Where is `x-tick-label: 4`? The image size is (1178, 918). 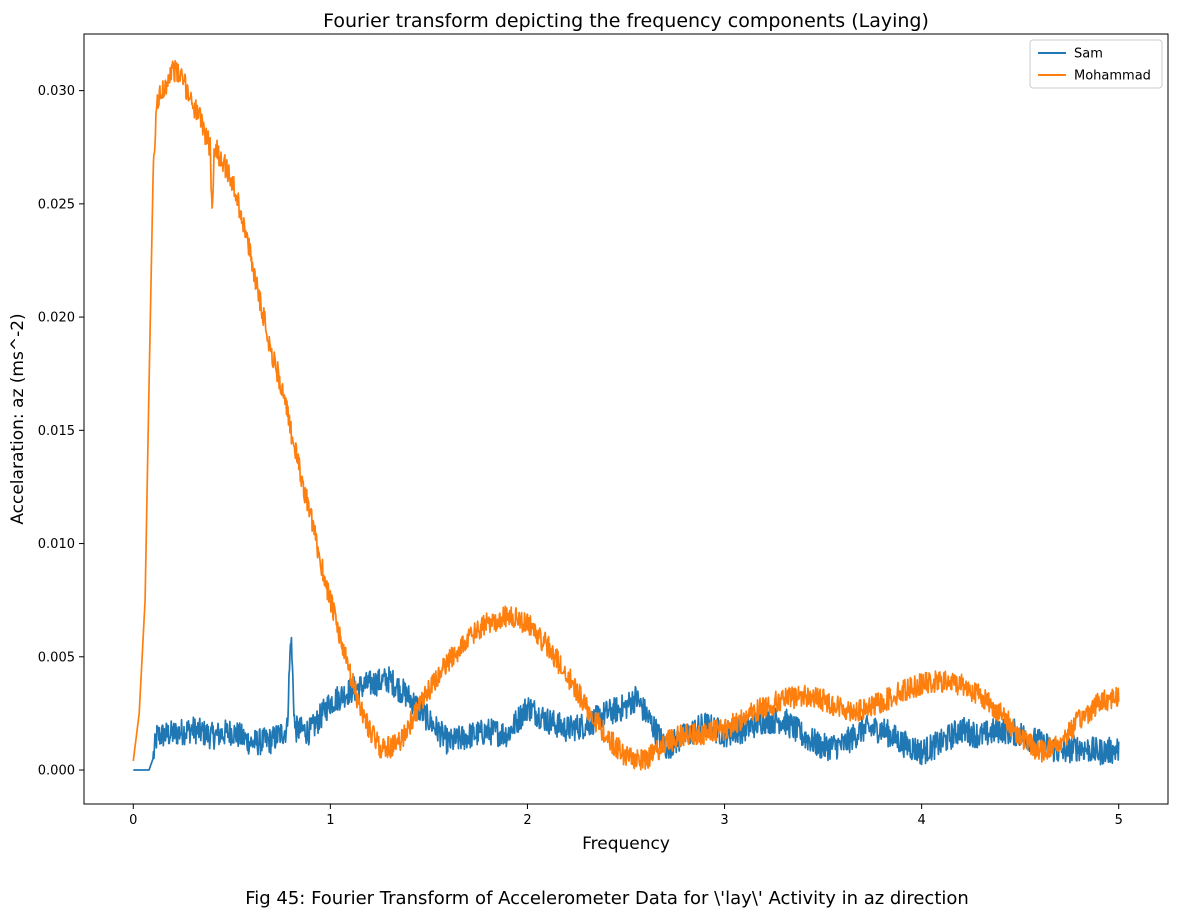
x-tick-label: 4 is located at coordinates (921, 820).